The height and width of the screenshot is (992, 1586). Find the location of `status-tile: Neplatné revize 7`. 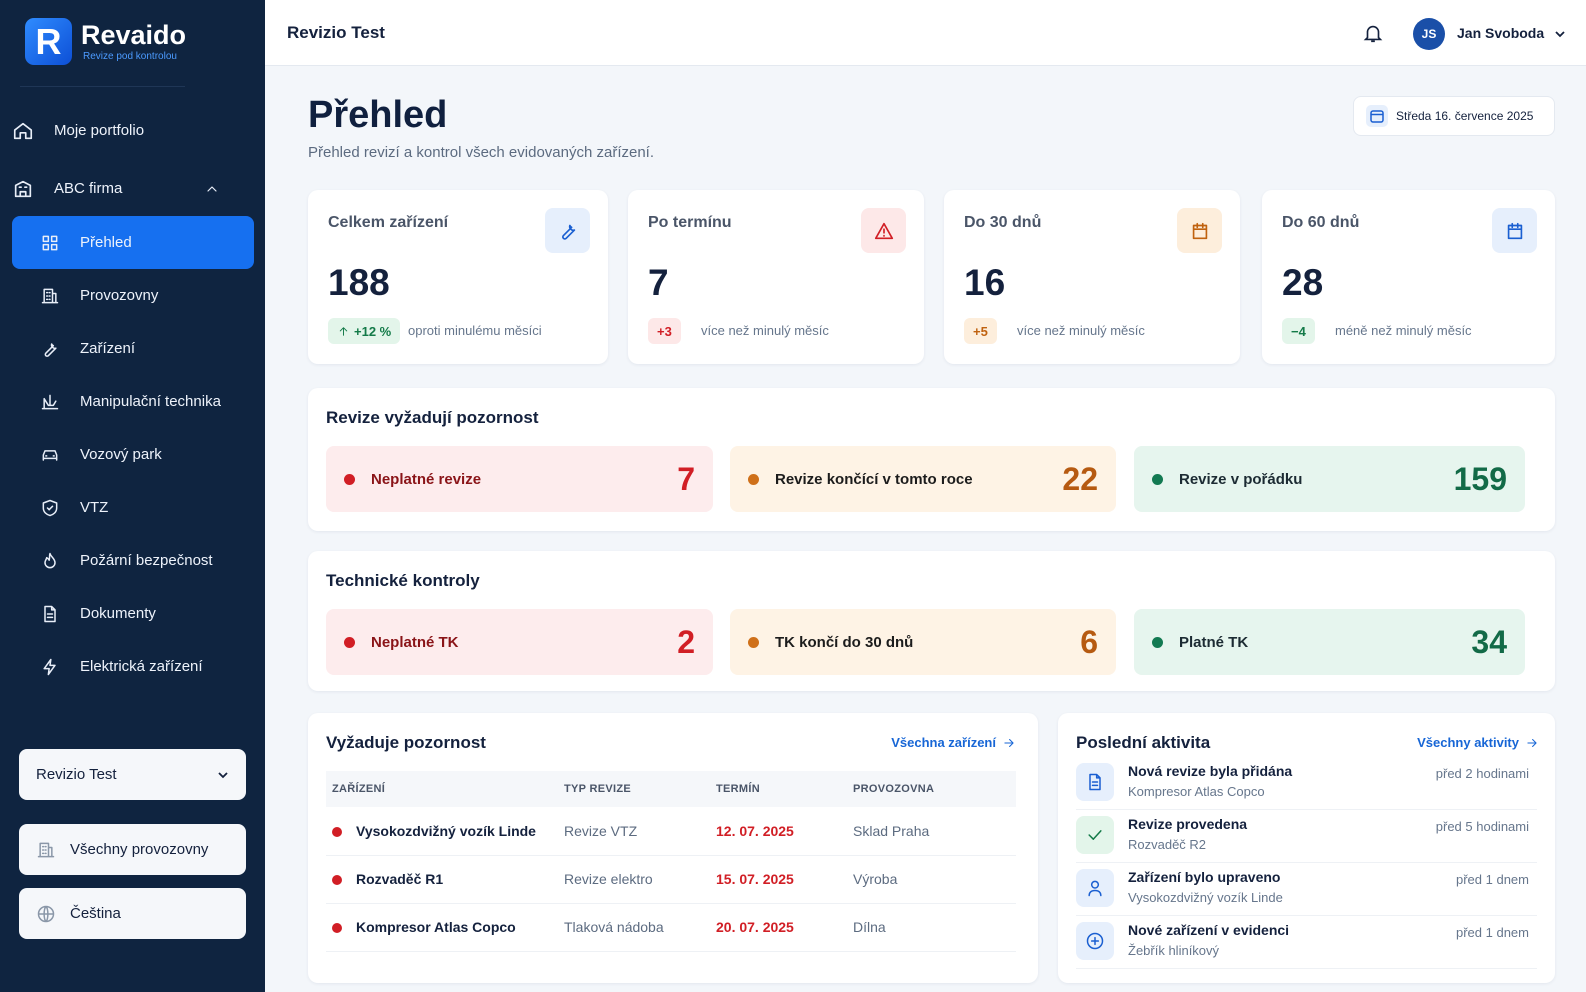

status-tile: Neplatné revize 7 is located at coordinates (519, 479).